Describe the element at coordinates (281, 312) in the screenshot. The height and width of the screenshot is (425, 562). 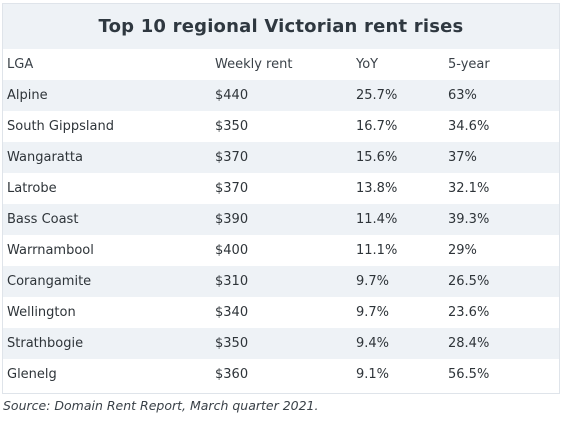
I see `table-row: Wellington $340 9.7% 23.6%` at that location.